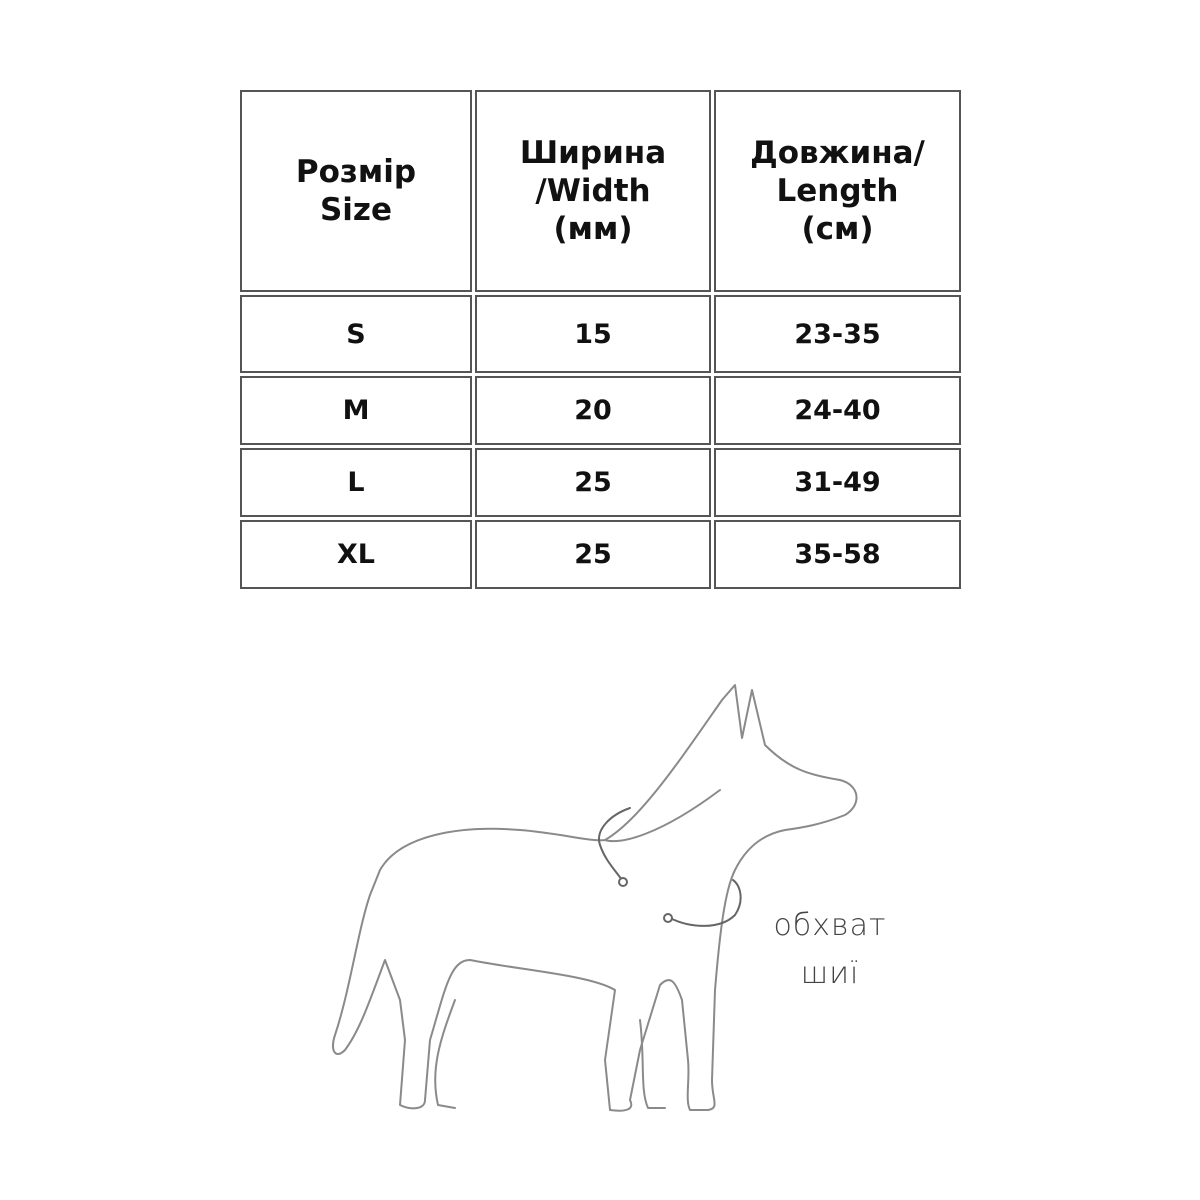  What do you see at coordinates (837, 482) in the screenshot?
I see `cell-length: 31-49` at bounding box center [837, 482].